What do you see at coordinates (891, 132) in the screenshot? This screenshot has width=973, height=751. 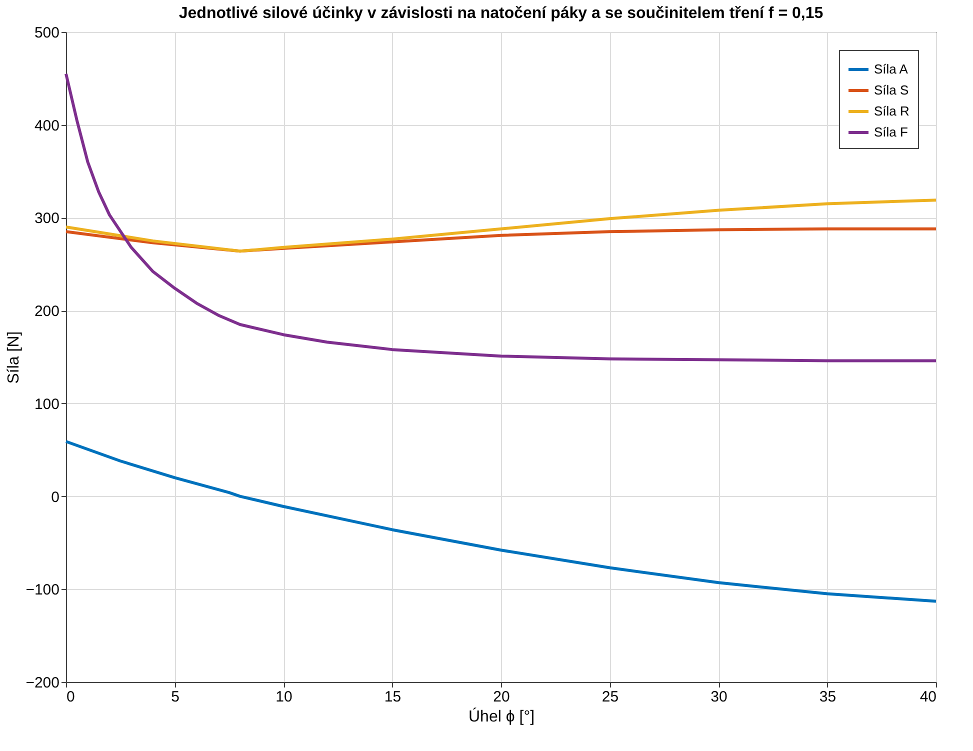 I see `legend-label: Síla F` at bounding box center [891, 132].